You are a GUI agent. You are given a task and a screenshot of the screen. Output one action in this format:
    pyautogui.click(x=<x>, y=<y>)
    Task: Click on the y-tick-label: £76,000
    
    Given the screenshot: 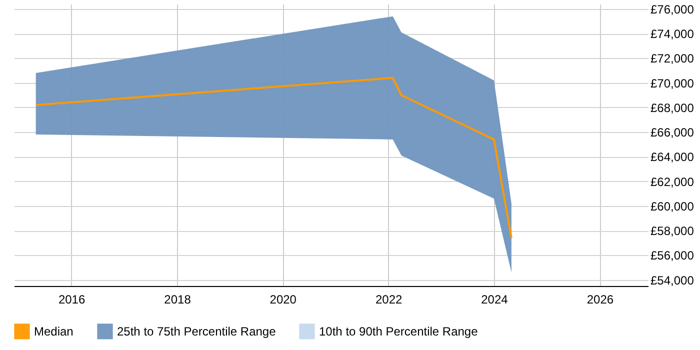 What is the action you would take?
    pyautogui.click(x=672, y=9)
    